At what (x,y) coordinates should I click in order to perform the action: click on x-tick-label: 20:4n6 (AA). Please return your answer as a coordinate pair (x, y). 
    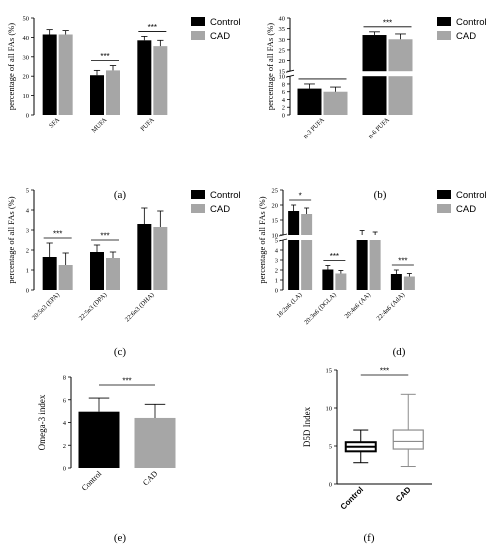
    Looking at the image, I should click on (357, 305).